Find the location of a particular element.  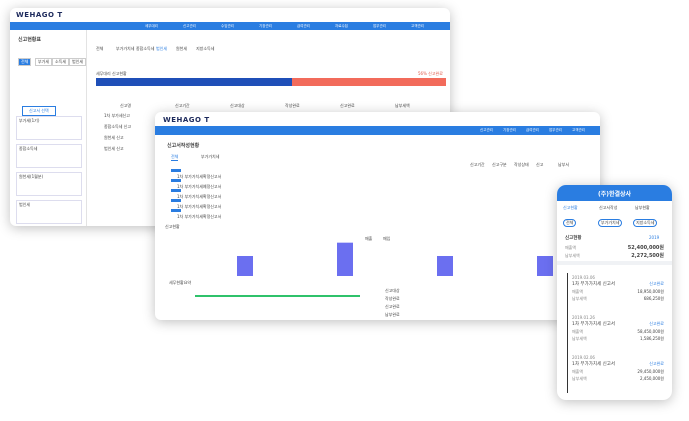

select-button: 신고서 선택 is located at coordinates (39, 111).